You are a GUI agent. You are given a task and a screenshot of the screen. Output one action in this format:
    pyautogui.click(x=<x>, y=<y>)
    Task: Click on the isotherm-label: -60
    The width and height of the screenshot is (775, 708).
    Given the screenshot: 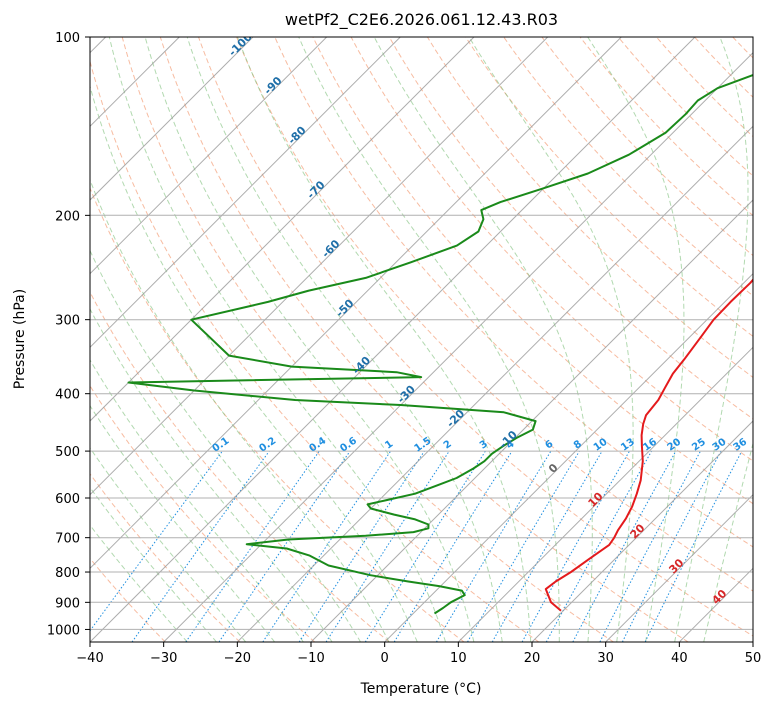 What is the action you would take?
    pyautogui.click(x=330, y=248)
    